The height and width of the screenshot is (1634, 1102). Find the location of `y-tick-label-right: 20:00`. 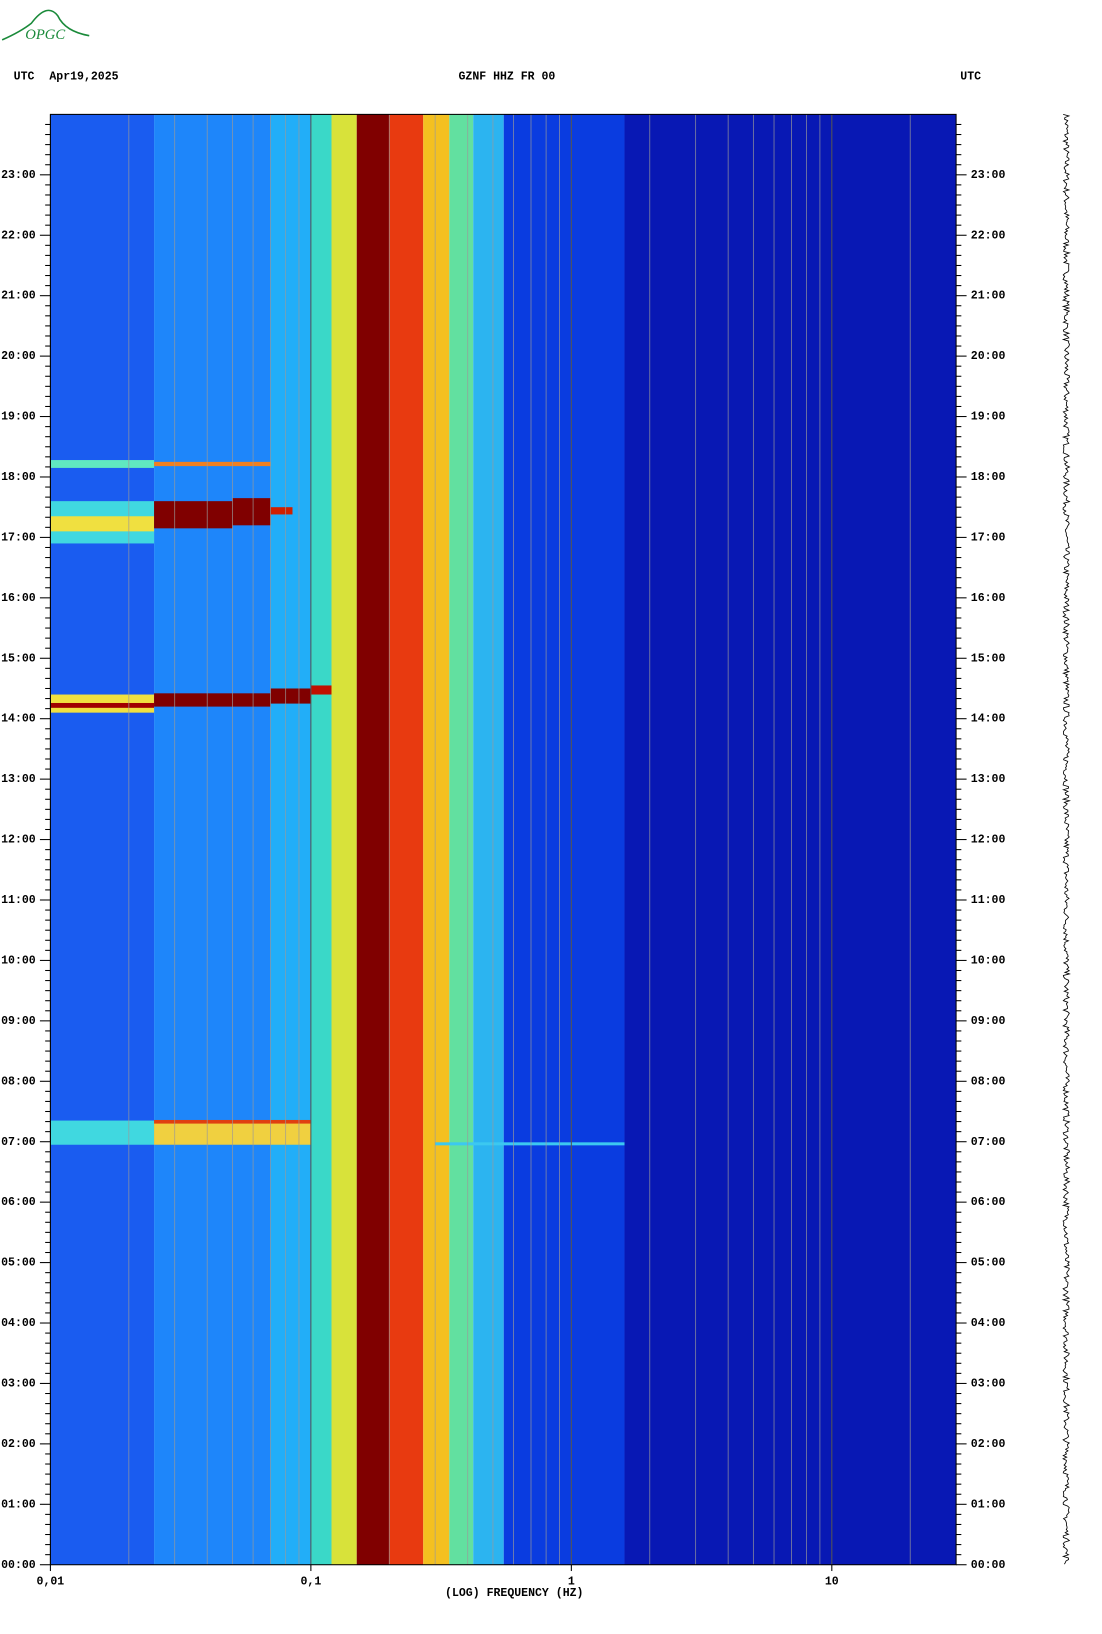

y-tick-label-right: 20:00 is located at coordinates (988, 356).